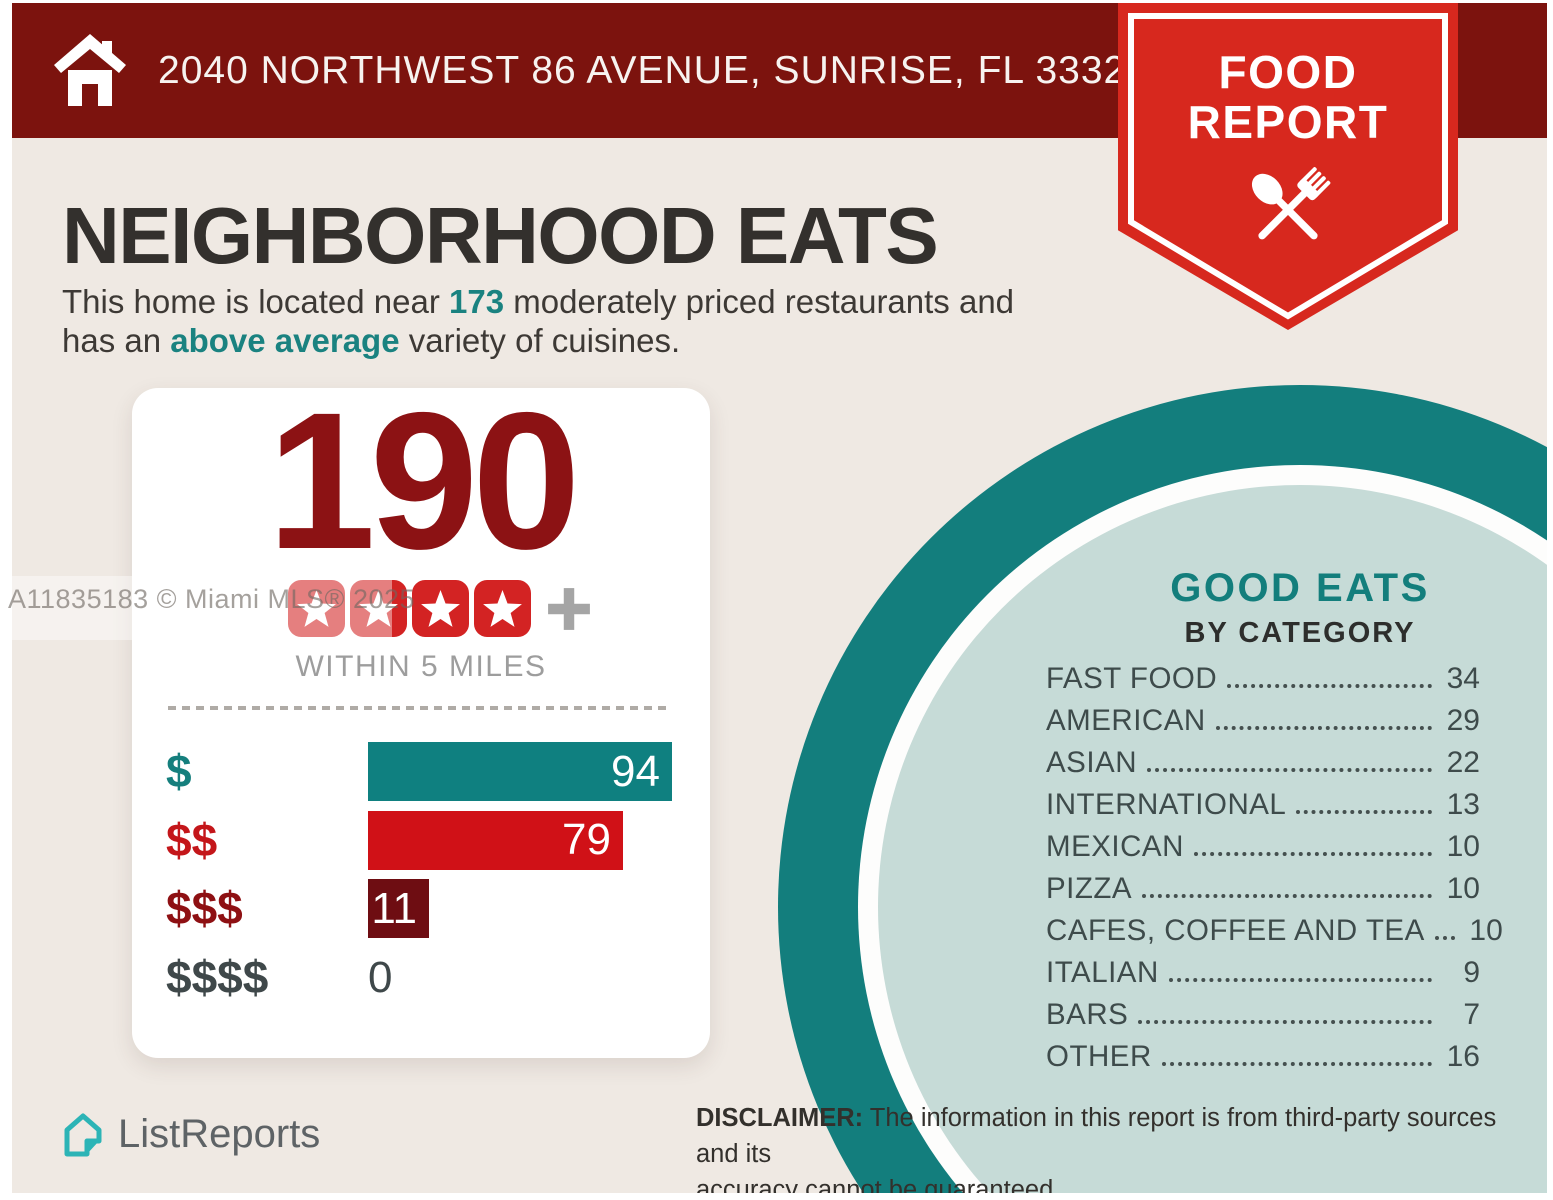 This screenshot has height=1200, width=1553. What do you see at coordinates (1166, 804) in the screenshot?
I see `category-label: INTERNATIONAL` at bounding box center [1166, 804].